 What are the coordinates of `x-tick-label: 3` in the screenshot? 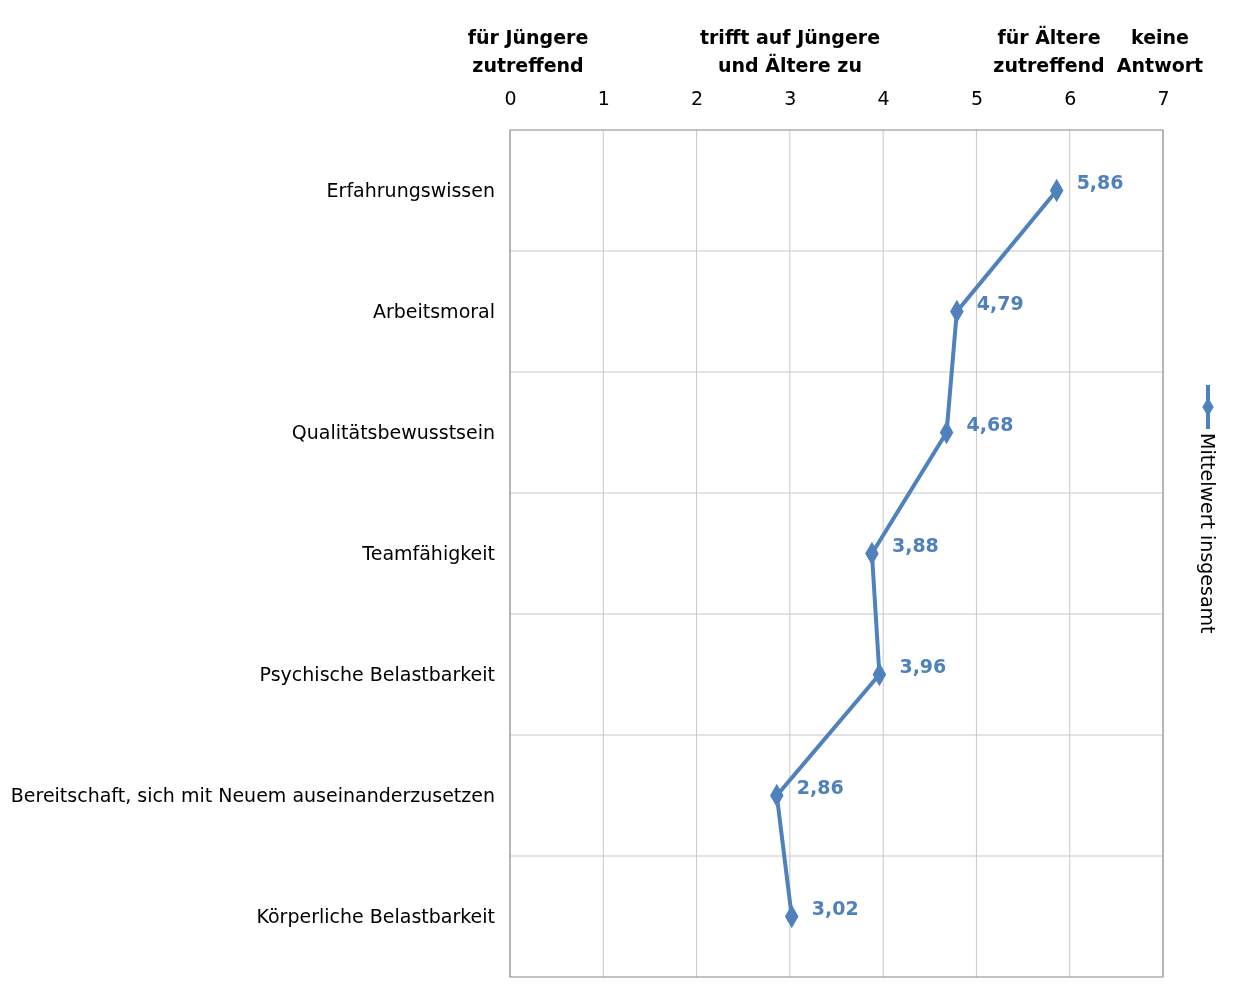 It's located at (790, 98).